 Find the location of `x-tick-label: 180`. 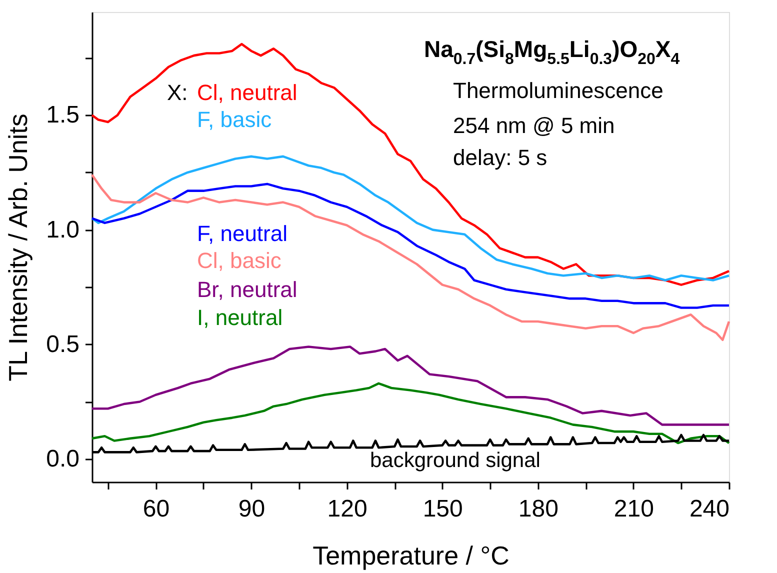

x-tick-label: 180 is located at coordinates (538, 509).